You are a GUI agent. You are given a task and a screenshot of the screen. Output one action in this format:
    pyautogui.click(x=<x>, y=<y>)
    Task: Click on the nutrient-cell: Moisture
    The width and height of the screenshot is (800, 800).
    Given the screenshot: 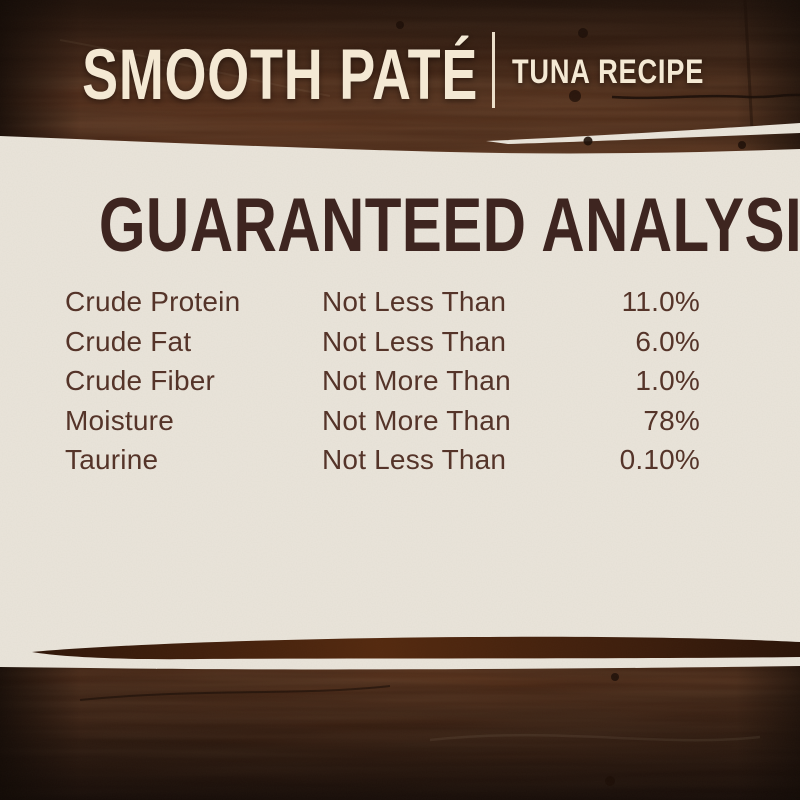 What is the action you would take?
    pyautogui.click(x=119, y=420)
    